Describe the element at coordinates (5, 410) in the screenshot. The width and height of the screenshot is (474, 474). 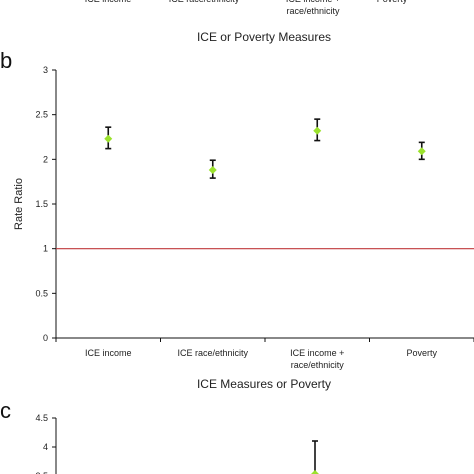
I see `panel-label-c: c` at that location.